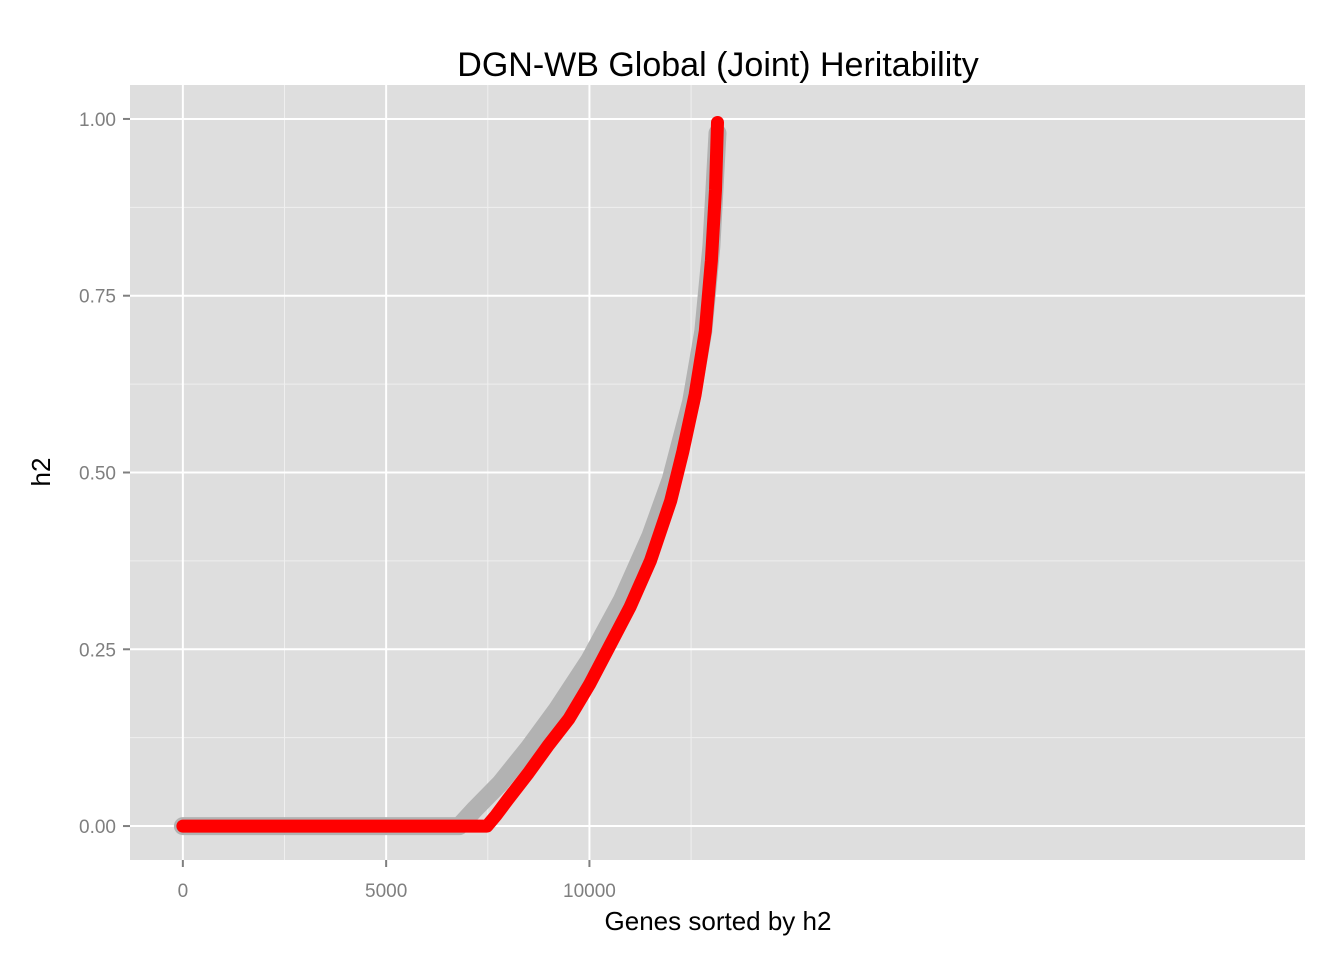 The image size is (1344, 960). Describe the element at coordinates (97, 120) in the screenshot. I see `y-tick-label: 1.00` at that location.